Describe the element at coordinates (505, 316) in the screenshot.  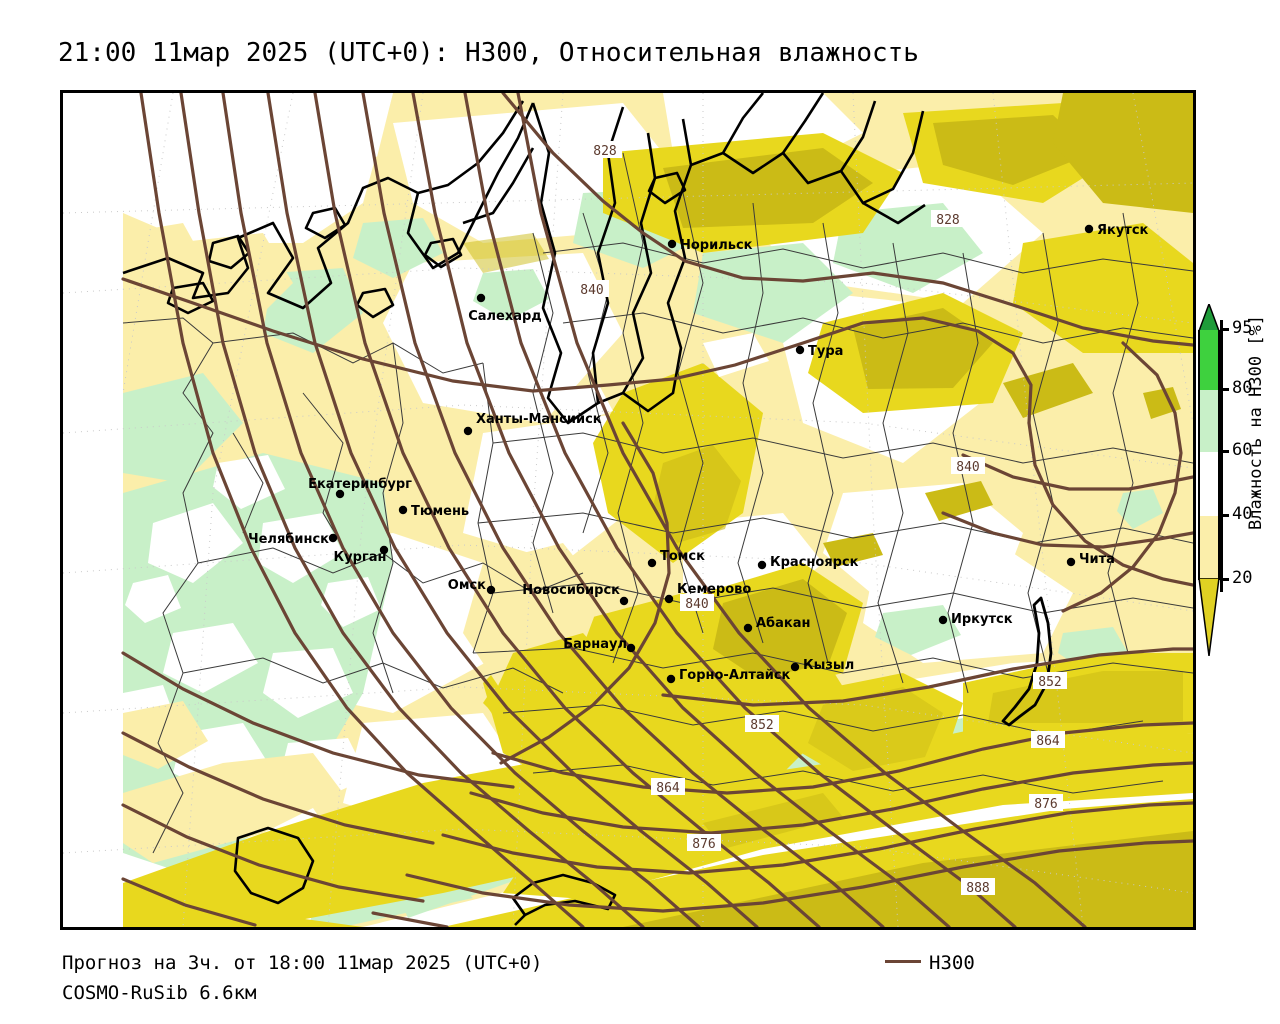
I see `city-label: Салехард` at that location.